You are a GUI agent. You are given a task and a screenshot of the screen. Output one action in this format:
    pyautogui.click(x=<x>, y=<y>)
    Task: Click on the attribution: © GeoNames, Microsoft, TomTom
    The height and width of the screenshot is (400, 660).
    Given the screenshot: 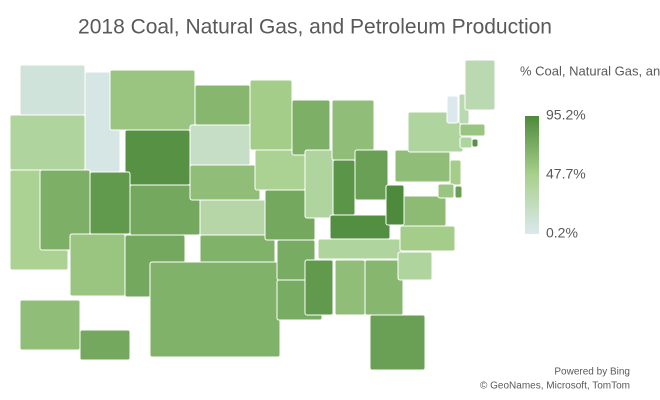 What is the action you would take?
    pyautogui.click(x=555, y=386)
    